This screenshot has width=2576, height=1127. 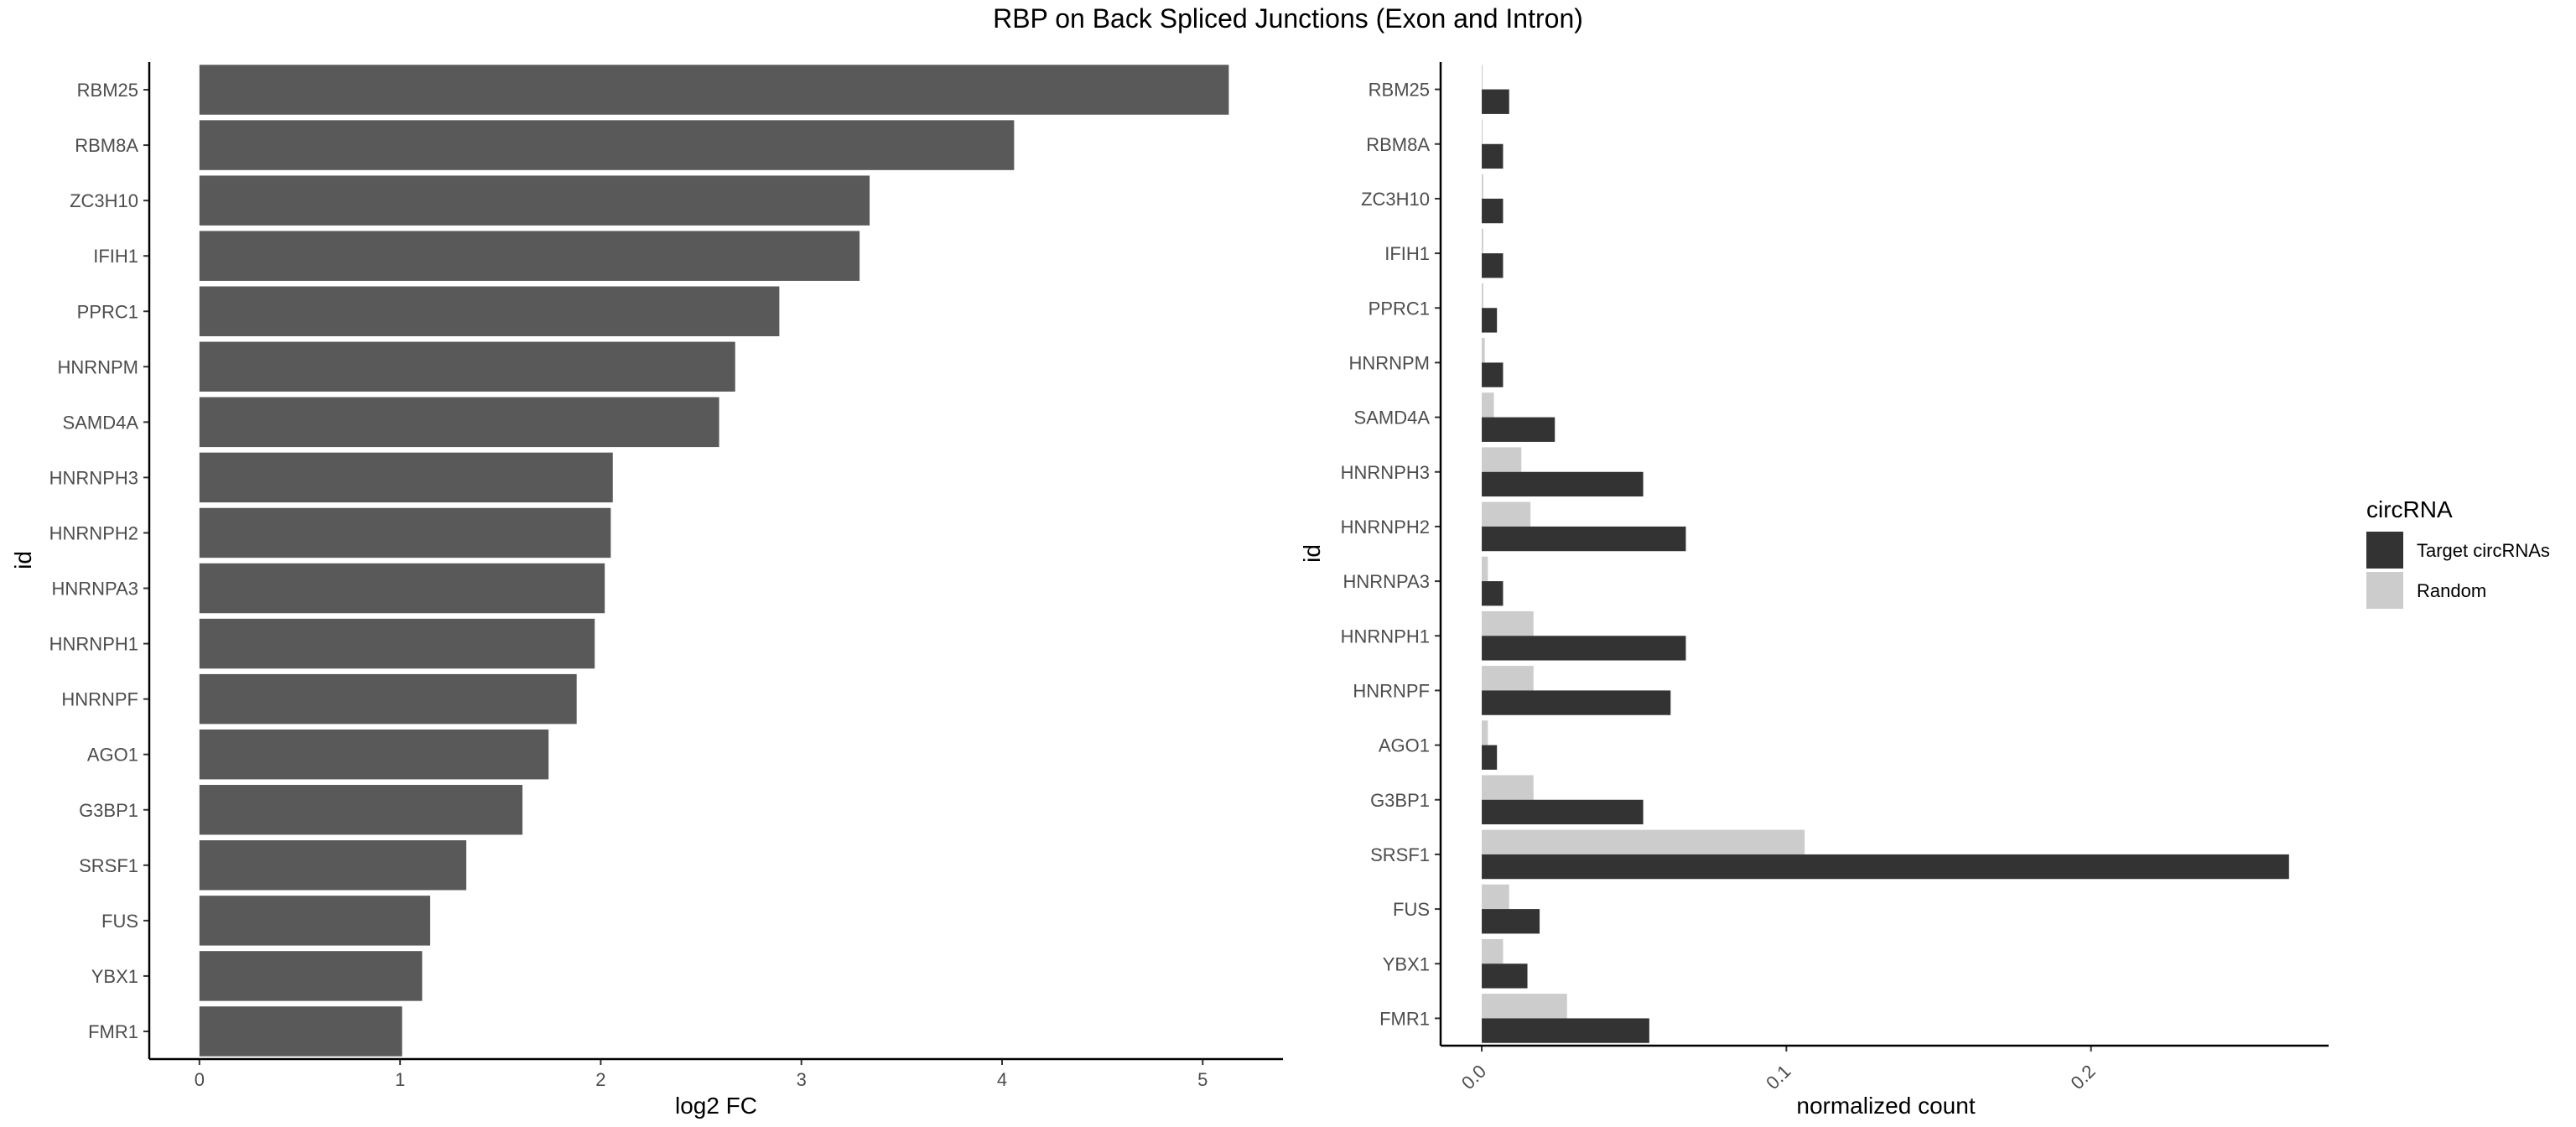 I want to click on bar-hnrnpm-target-circrnas, so click(x=1493, y=374).